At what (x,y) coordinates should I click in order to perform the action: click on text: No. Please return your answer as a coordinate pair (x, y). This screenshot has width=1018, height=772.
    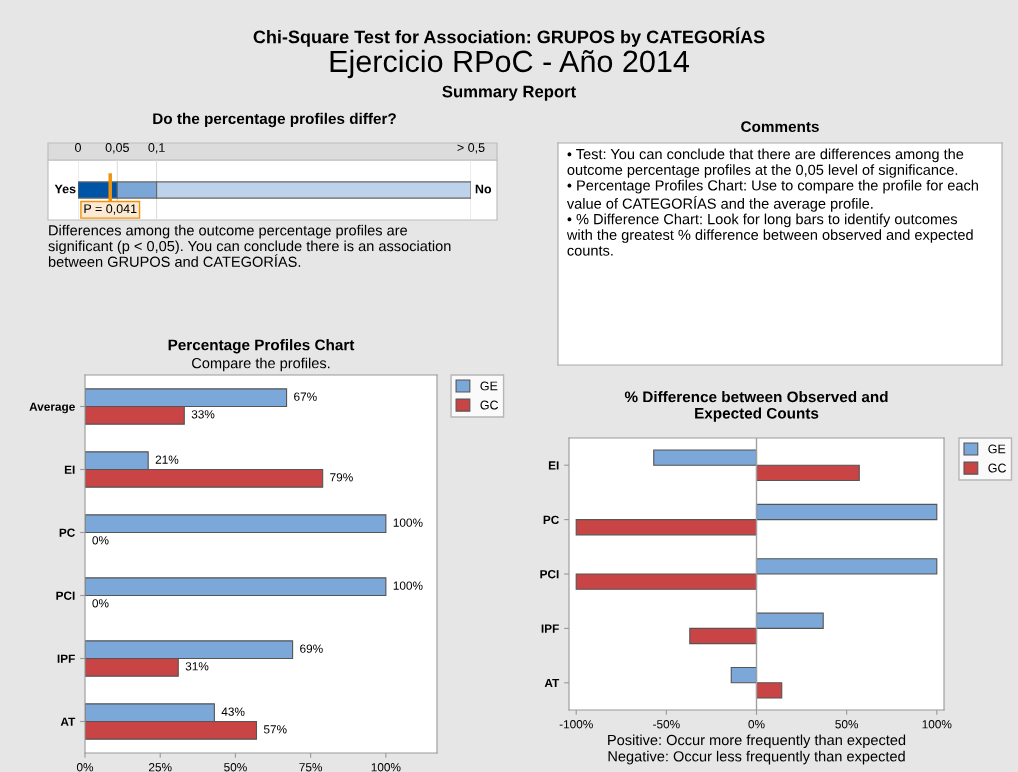
    Looking at the image, I should click on (483, 189).